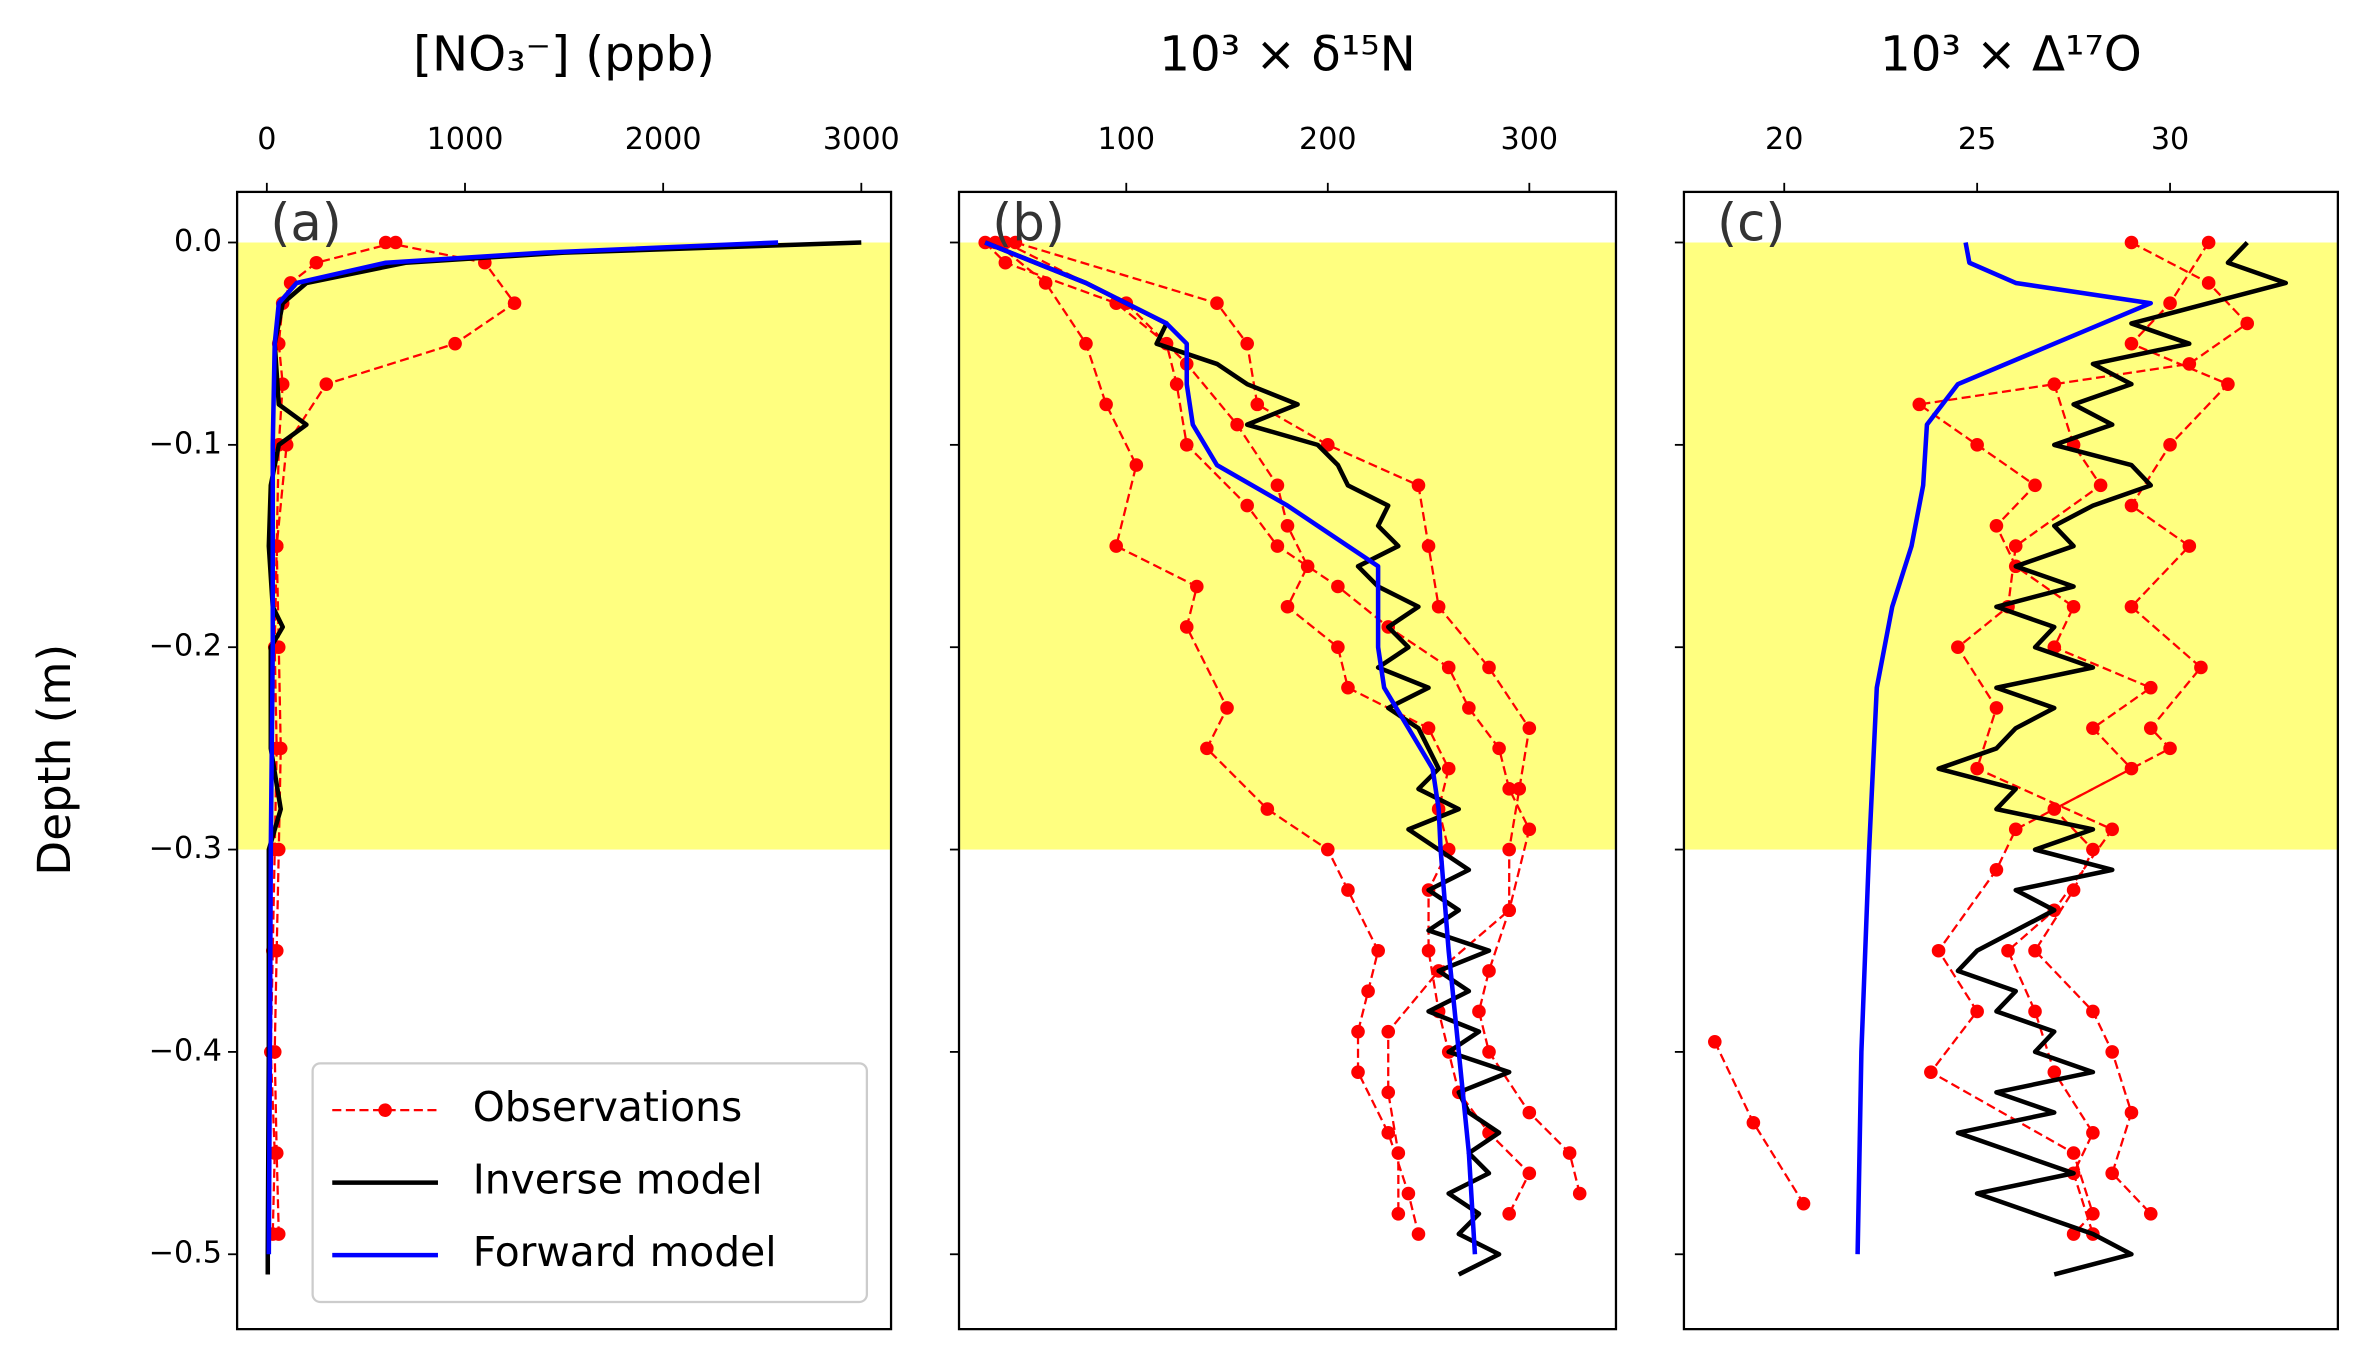  I want to click on y-tick-label: −0.3, so click(185, 848).